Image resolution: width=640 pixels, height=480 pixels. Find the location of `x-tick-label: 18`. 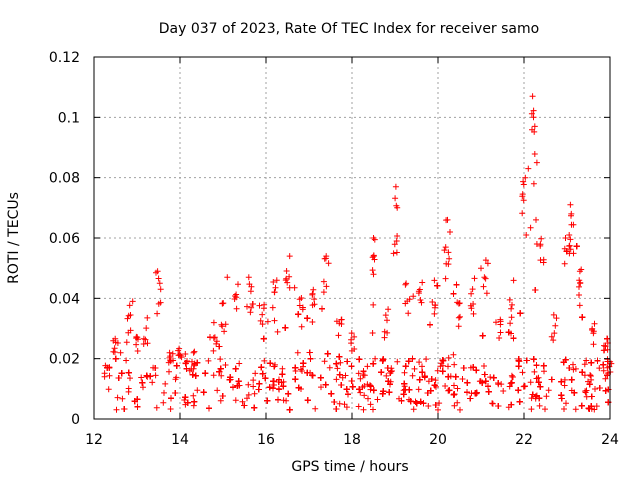

x-tick-label: 18 is located at coordinates (352, 440).